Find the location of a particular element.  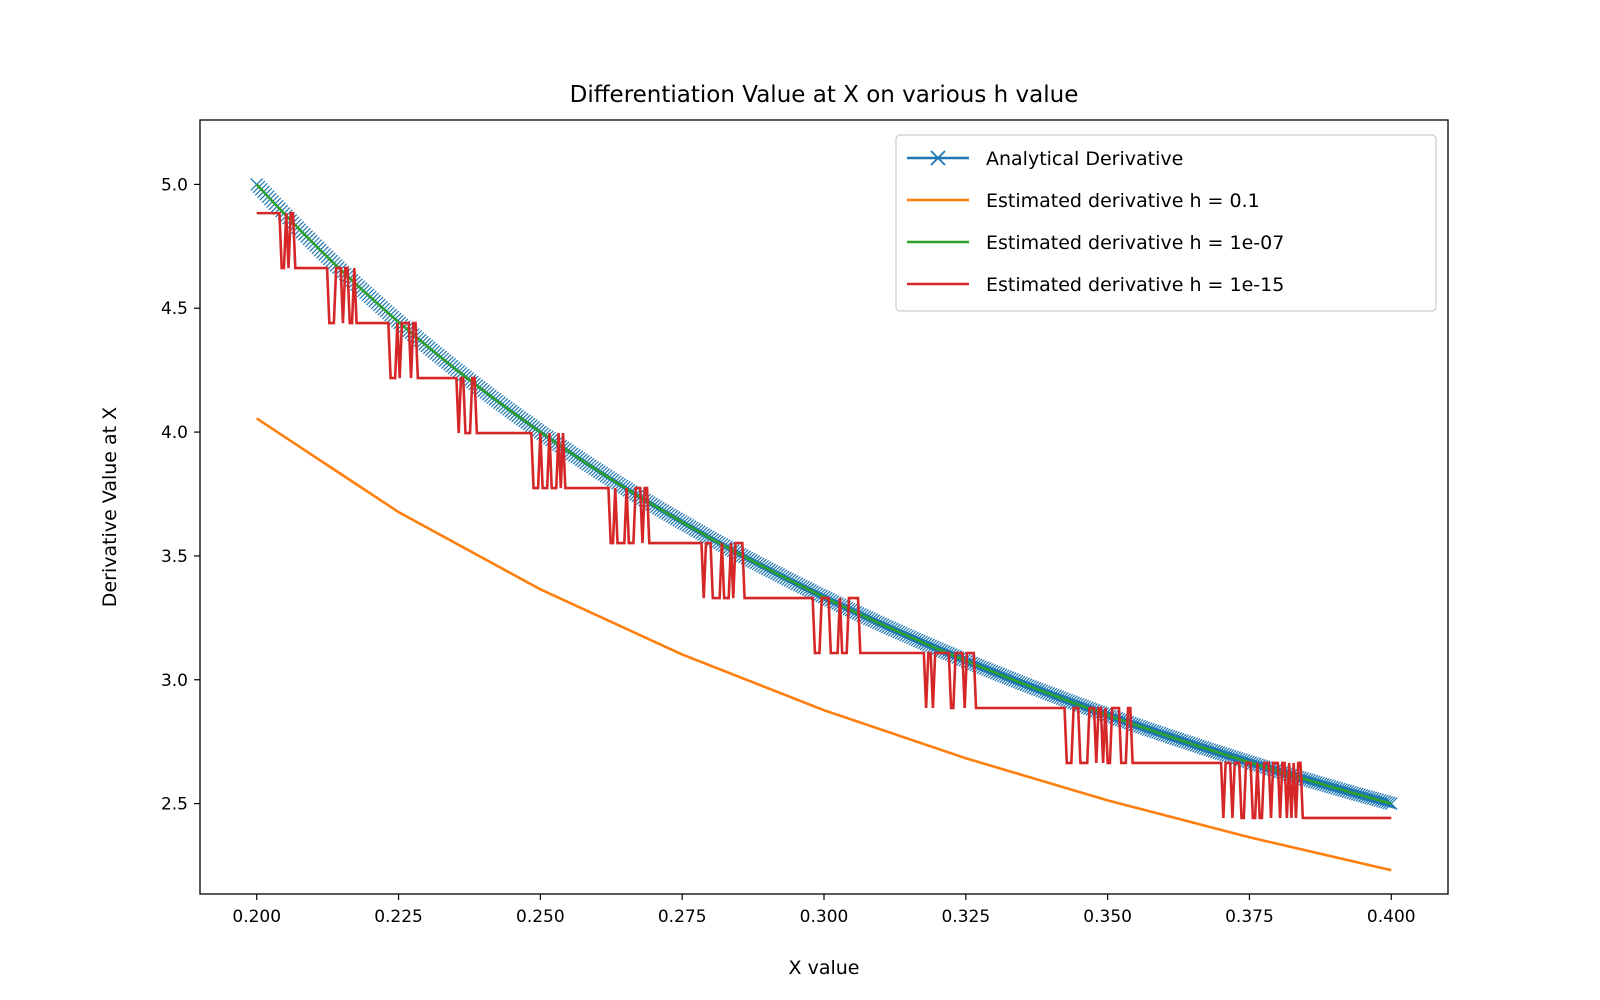

legend-box is located at coordinates (1166, 223).